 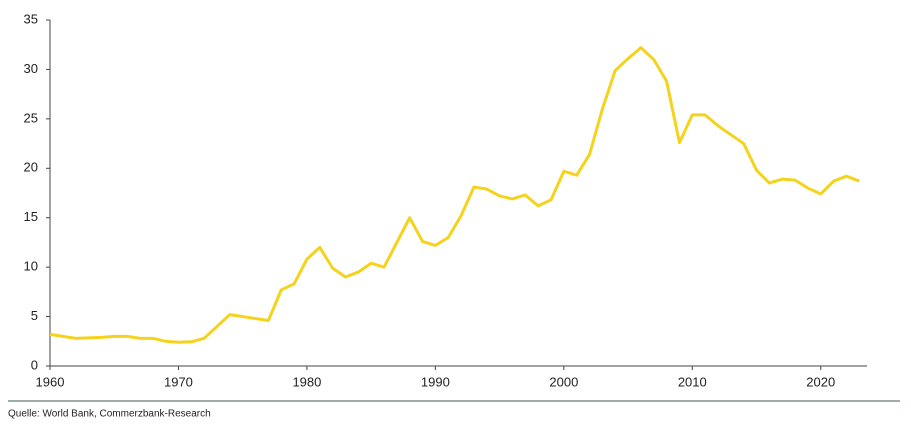 I want to click on x-tick-label: 2010, so click(x=692, y=381).